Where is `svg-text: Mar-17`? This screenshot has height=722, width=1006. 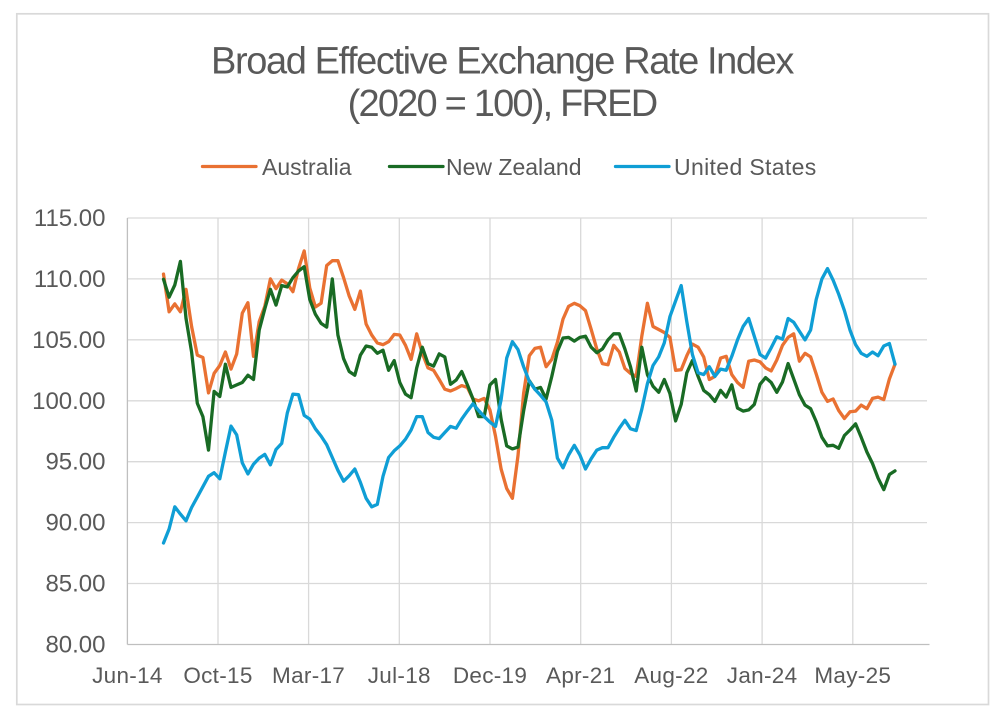
svg-text: Mar-17 is located at coordinates (308, 675).